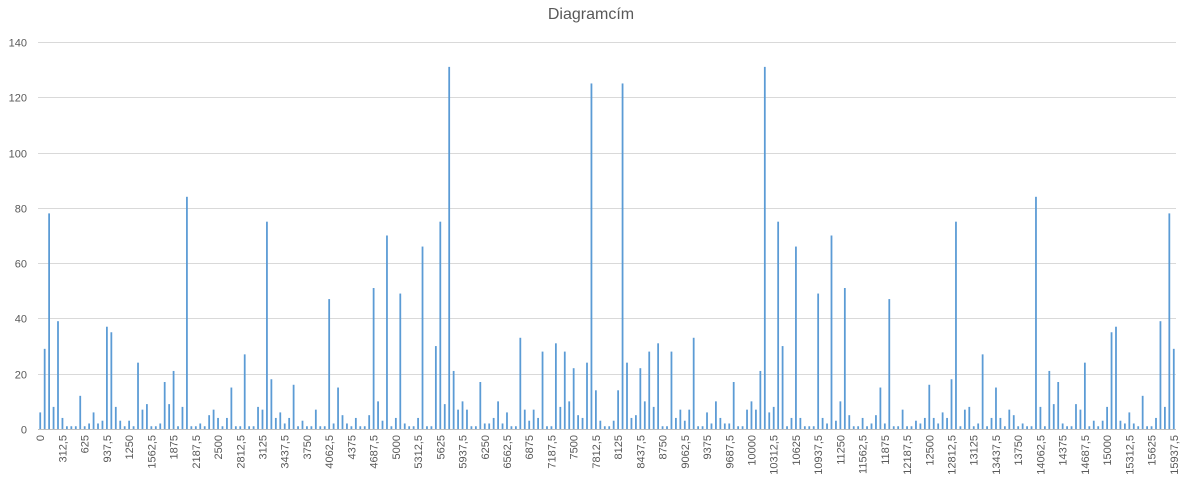 The width and height of the screenshot is (1182, 478). What do you see at coordinates (419, 452) in the screenshot?
I see `x-tick-label: 5312,5` at bounding box center [419, 452].